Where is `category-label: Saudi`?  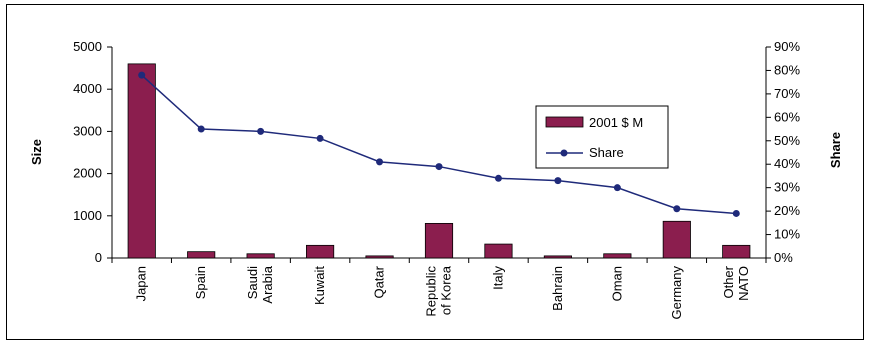 category-label: Saudi is located at coordinates (252, 282).